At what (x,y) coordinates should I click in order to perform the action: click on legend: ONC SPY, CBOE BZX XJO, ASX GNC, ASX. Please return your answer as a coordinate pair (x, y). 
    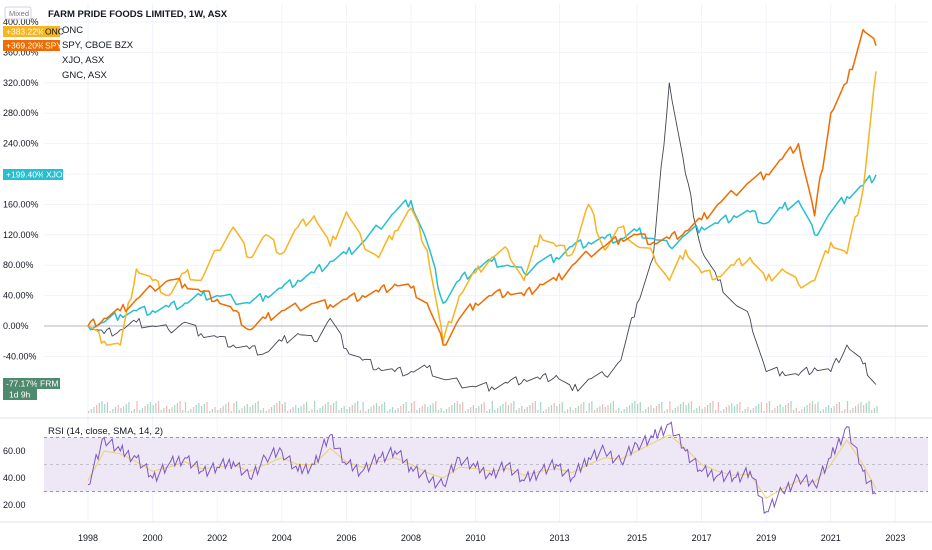
    Looking at the image, I should click on (98, 53).